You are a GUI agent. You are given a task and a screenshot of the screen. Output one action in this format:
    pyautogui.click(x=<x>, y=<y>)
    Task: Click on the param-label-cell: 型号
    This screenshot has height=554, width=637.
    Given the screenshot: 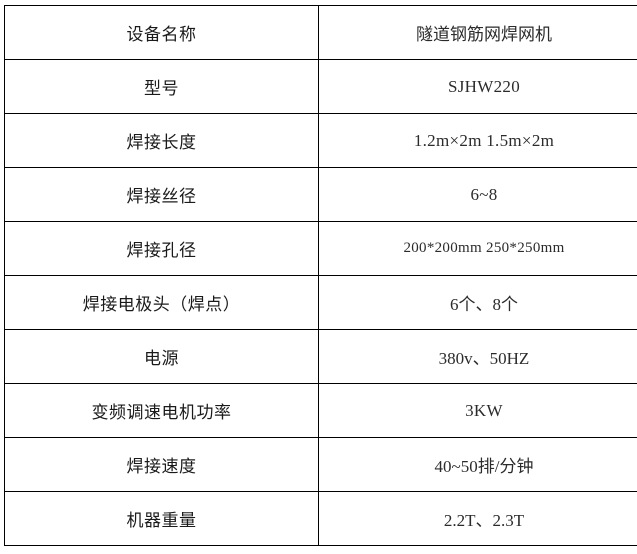 What is the action you would take?
    pyautogui.click(x=161, y=86)
    